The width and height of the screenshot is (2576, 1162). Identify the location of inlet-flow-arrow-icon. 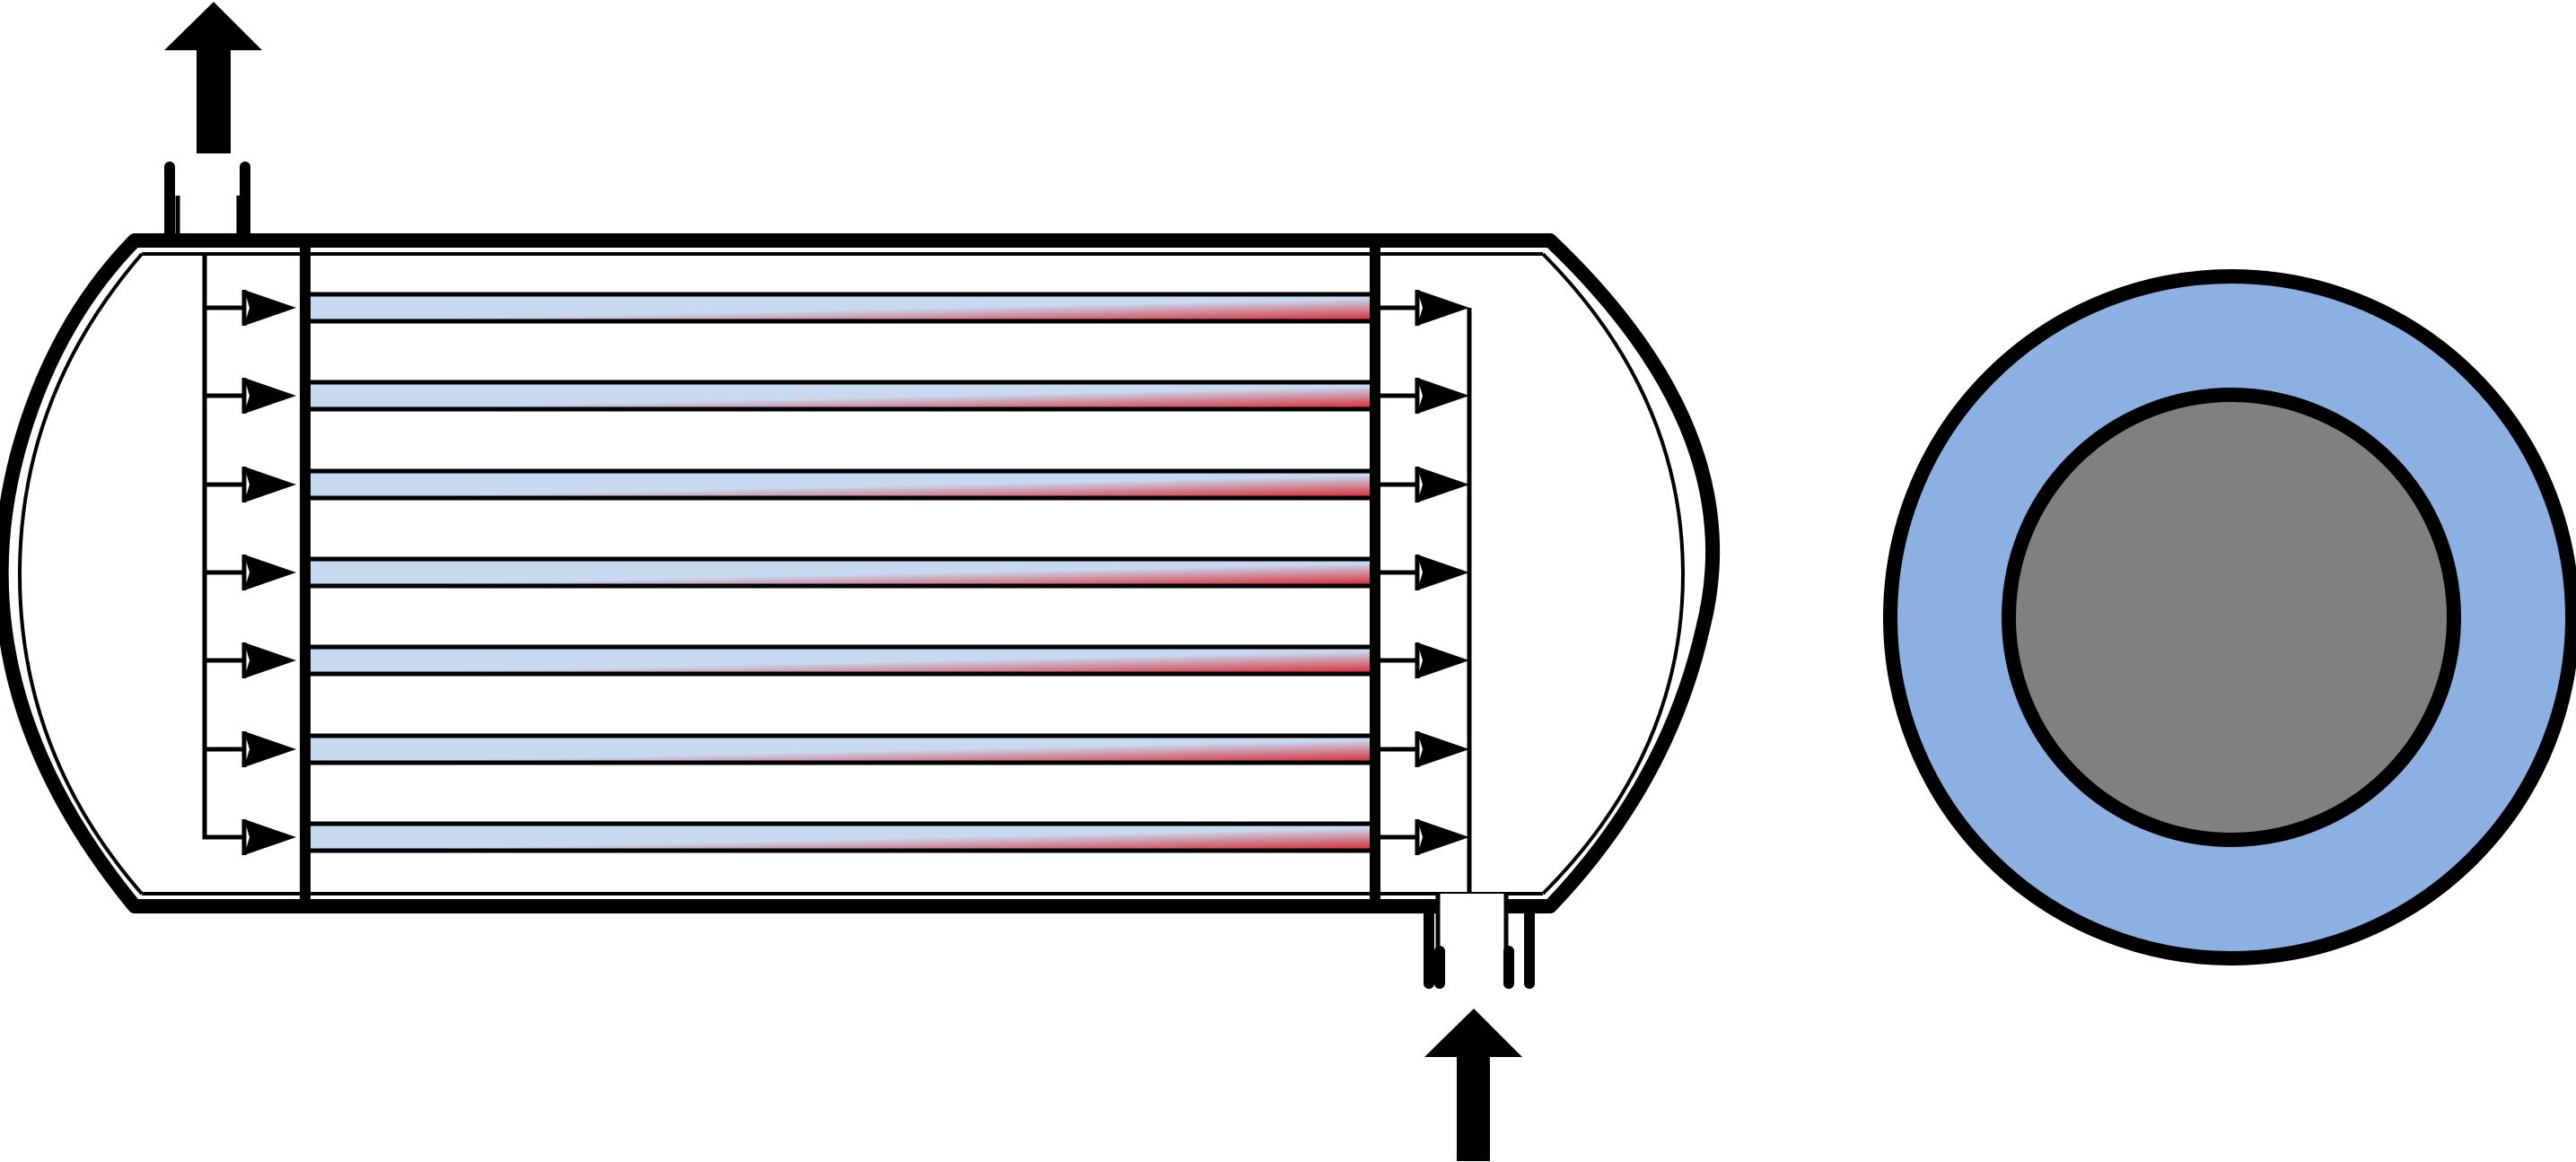
(1473, 1085).